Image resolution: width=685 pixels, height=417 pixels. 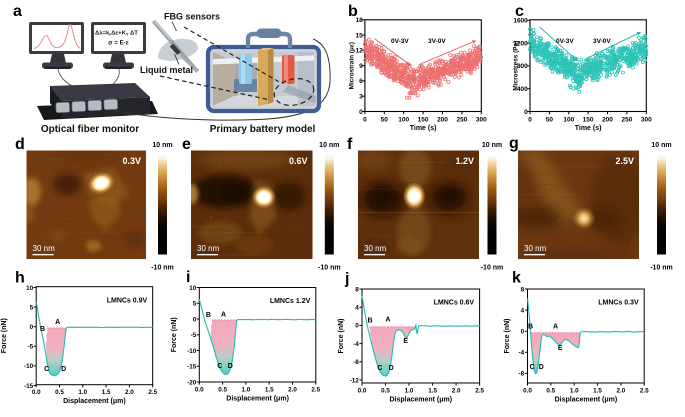 I want to click on svg-text: 0.3V, so click(x=131, y=161).